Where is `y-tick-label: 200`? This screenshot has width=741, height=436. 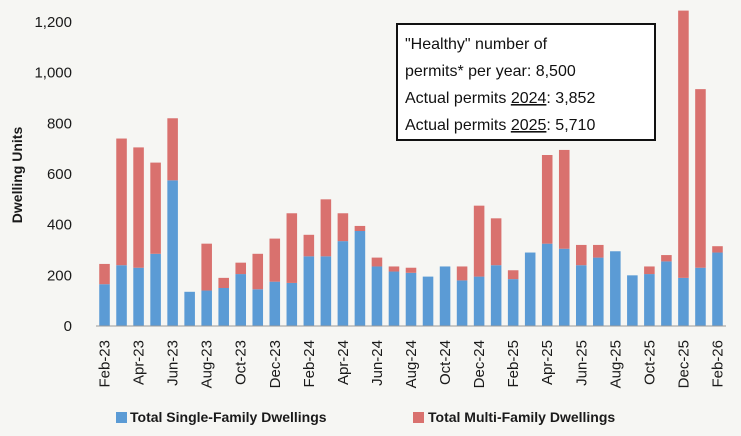
y-tick-label: 200 is located at coordinates (59, 275).